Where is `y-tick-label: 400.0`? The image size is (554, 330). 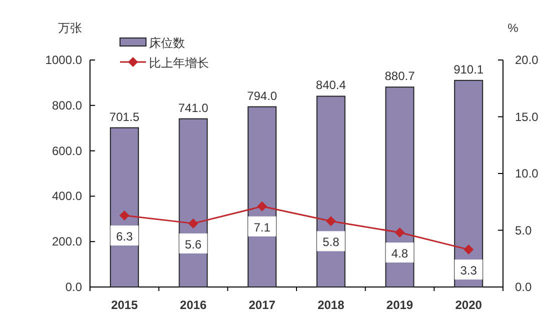 y-tick-label: 400.0 is located at coordinates (67, 196).